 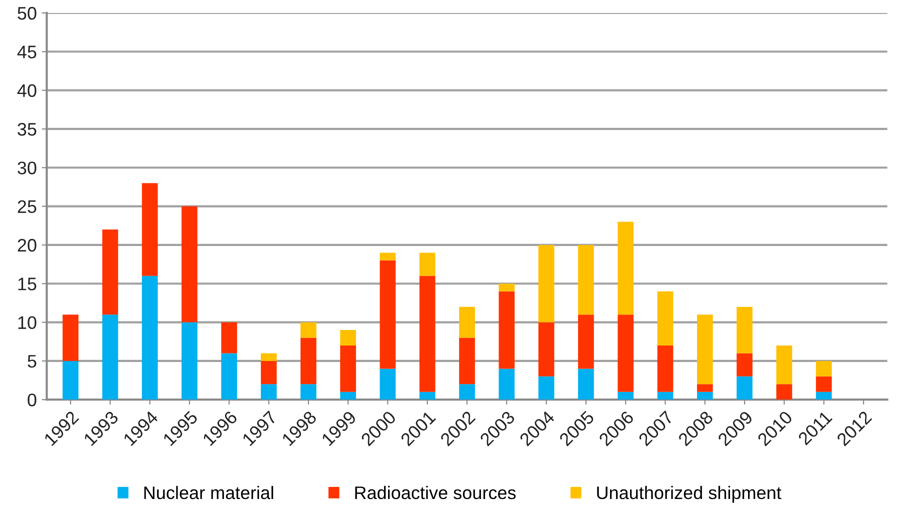 I want to click on y-tick-label: 25, so click(x=27, y=207).